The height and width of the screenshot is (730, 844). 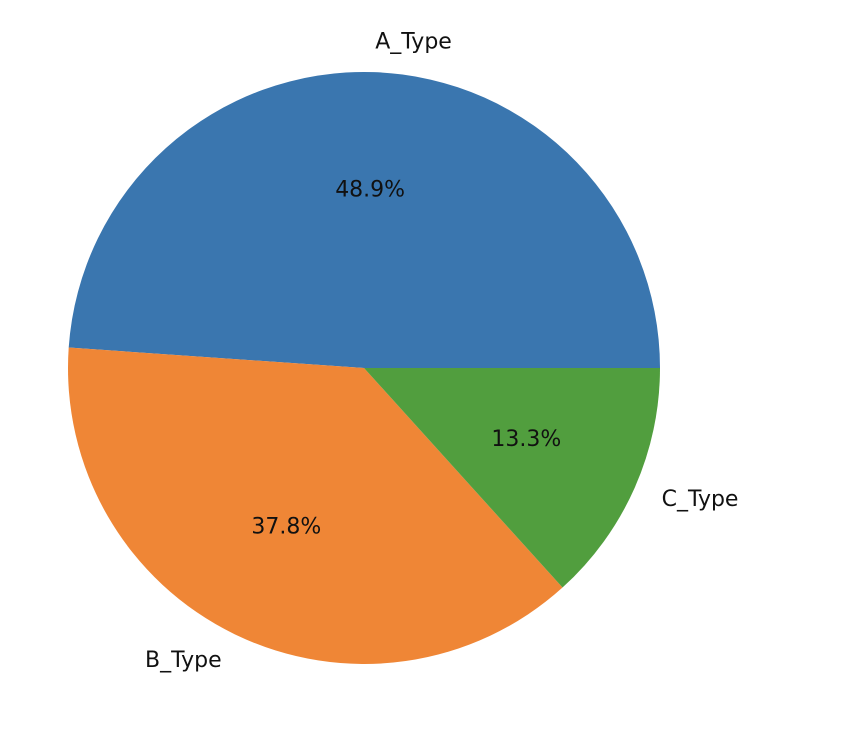 What do you see at coordinates (183, 660) in the screenshot?
I see `category-label: B_Type` at bounding box center [183, 660].